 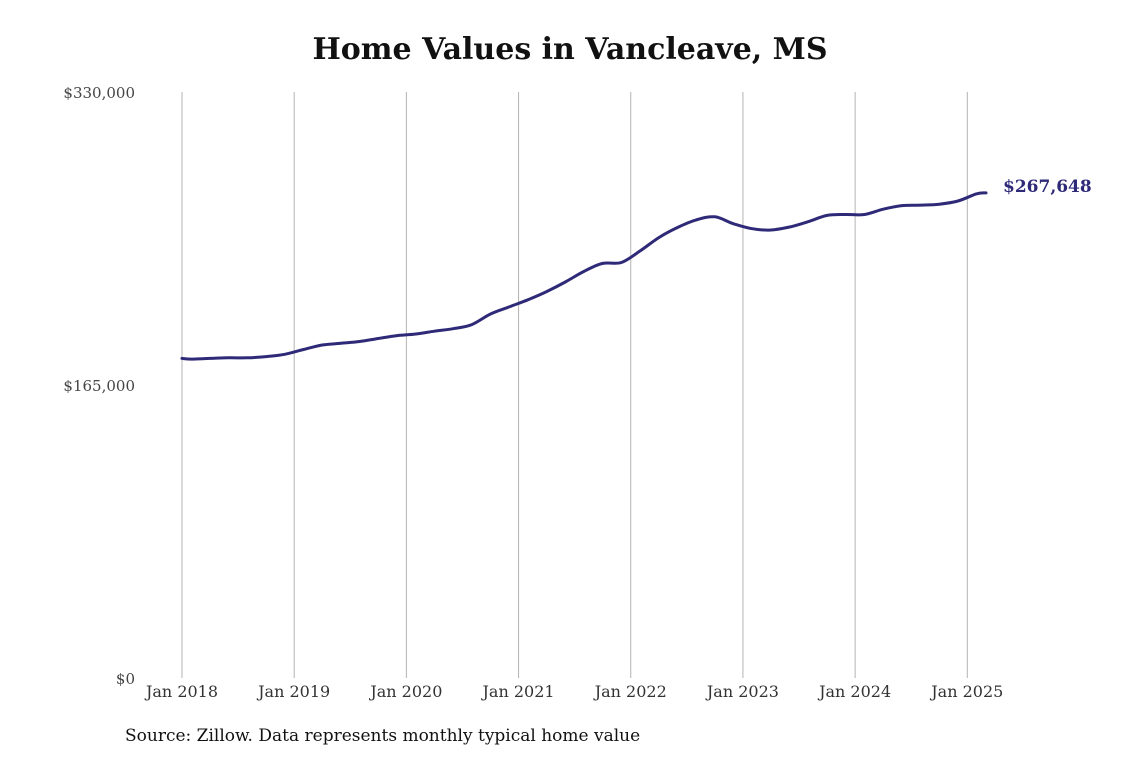 I want to click on end-value-label: $267,648, so click(x=1047, y=187).